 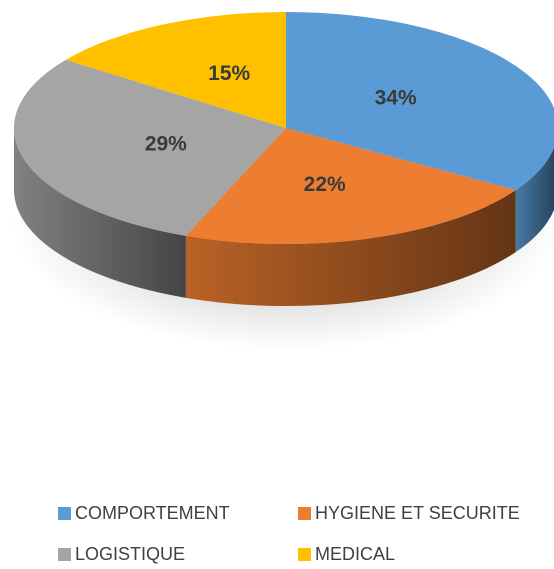 I want to click on legend-label-medical: MEDICAL, so click(x=355, y=554).